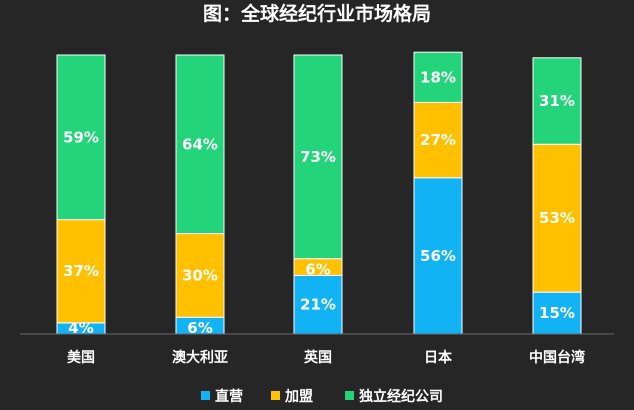  What do you see at coordinates (322, 396) in the screenshot?
I see `legend: 直营 加盟 独立经纪公司` at bounding box center [322, 396].